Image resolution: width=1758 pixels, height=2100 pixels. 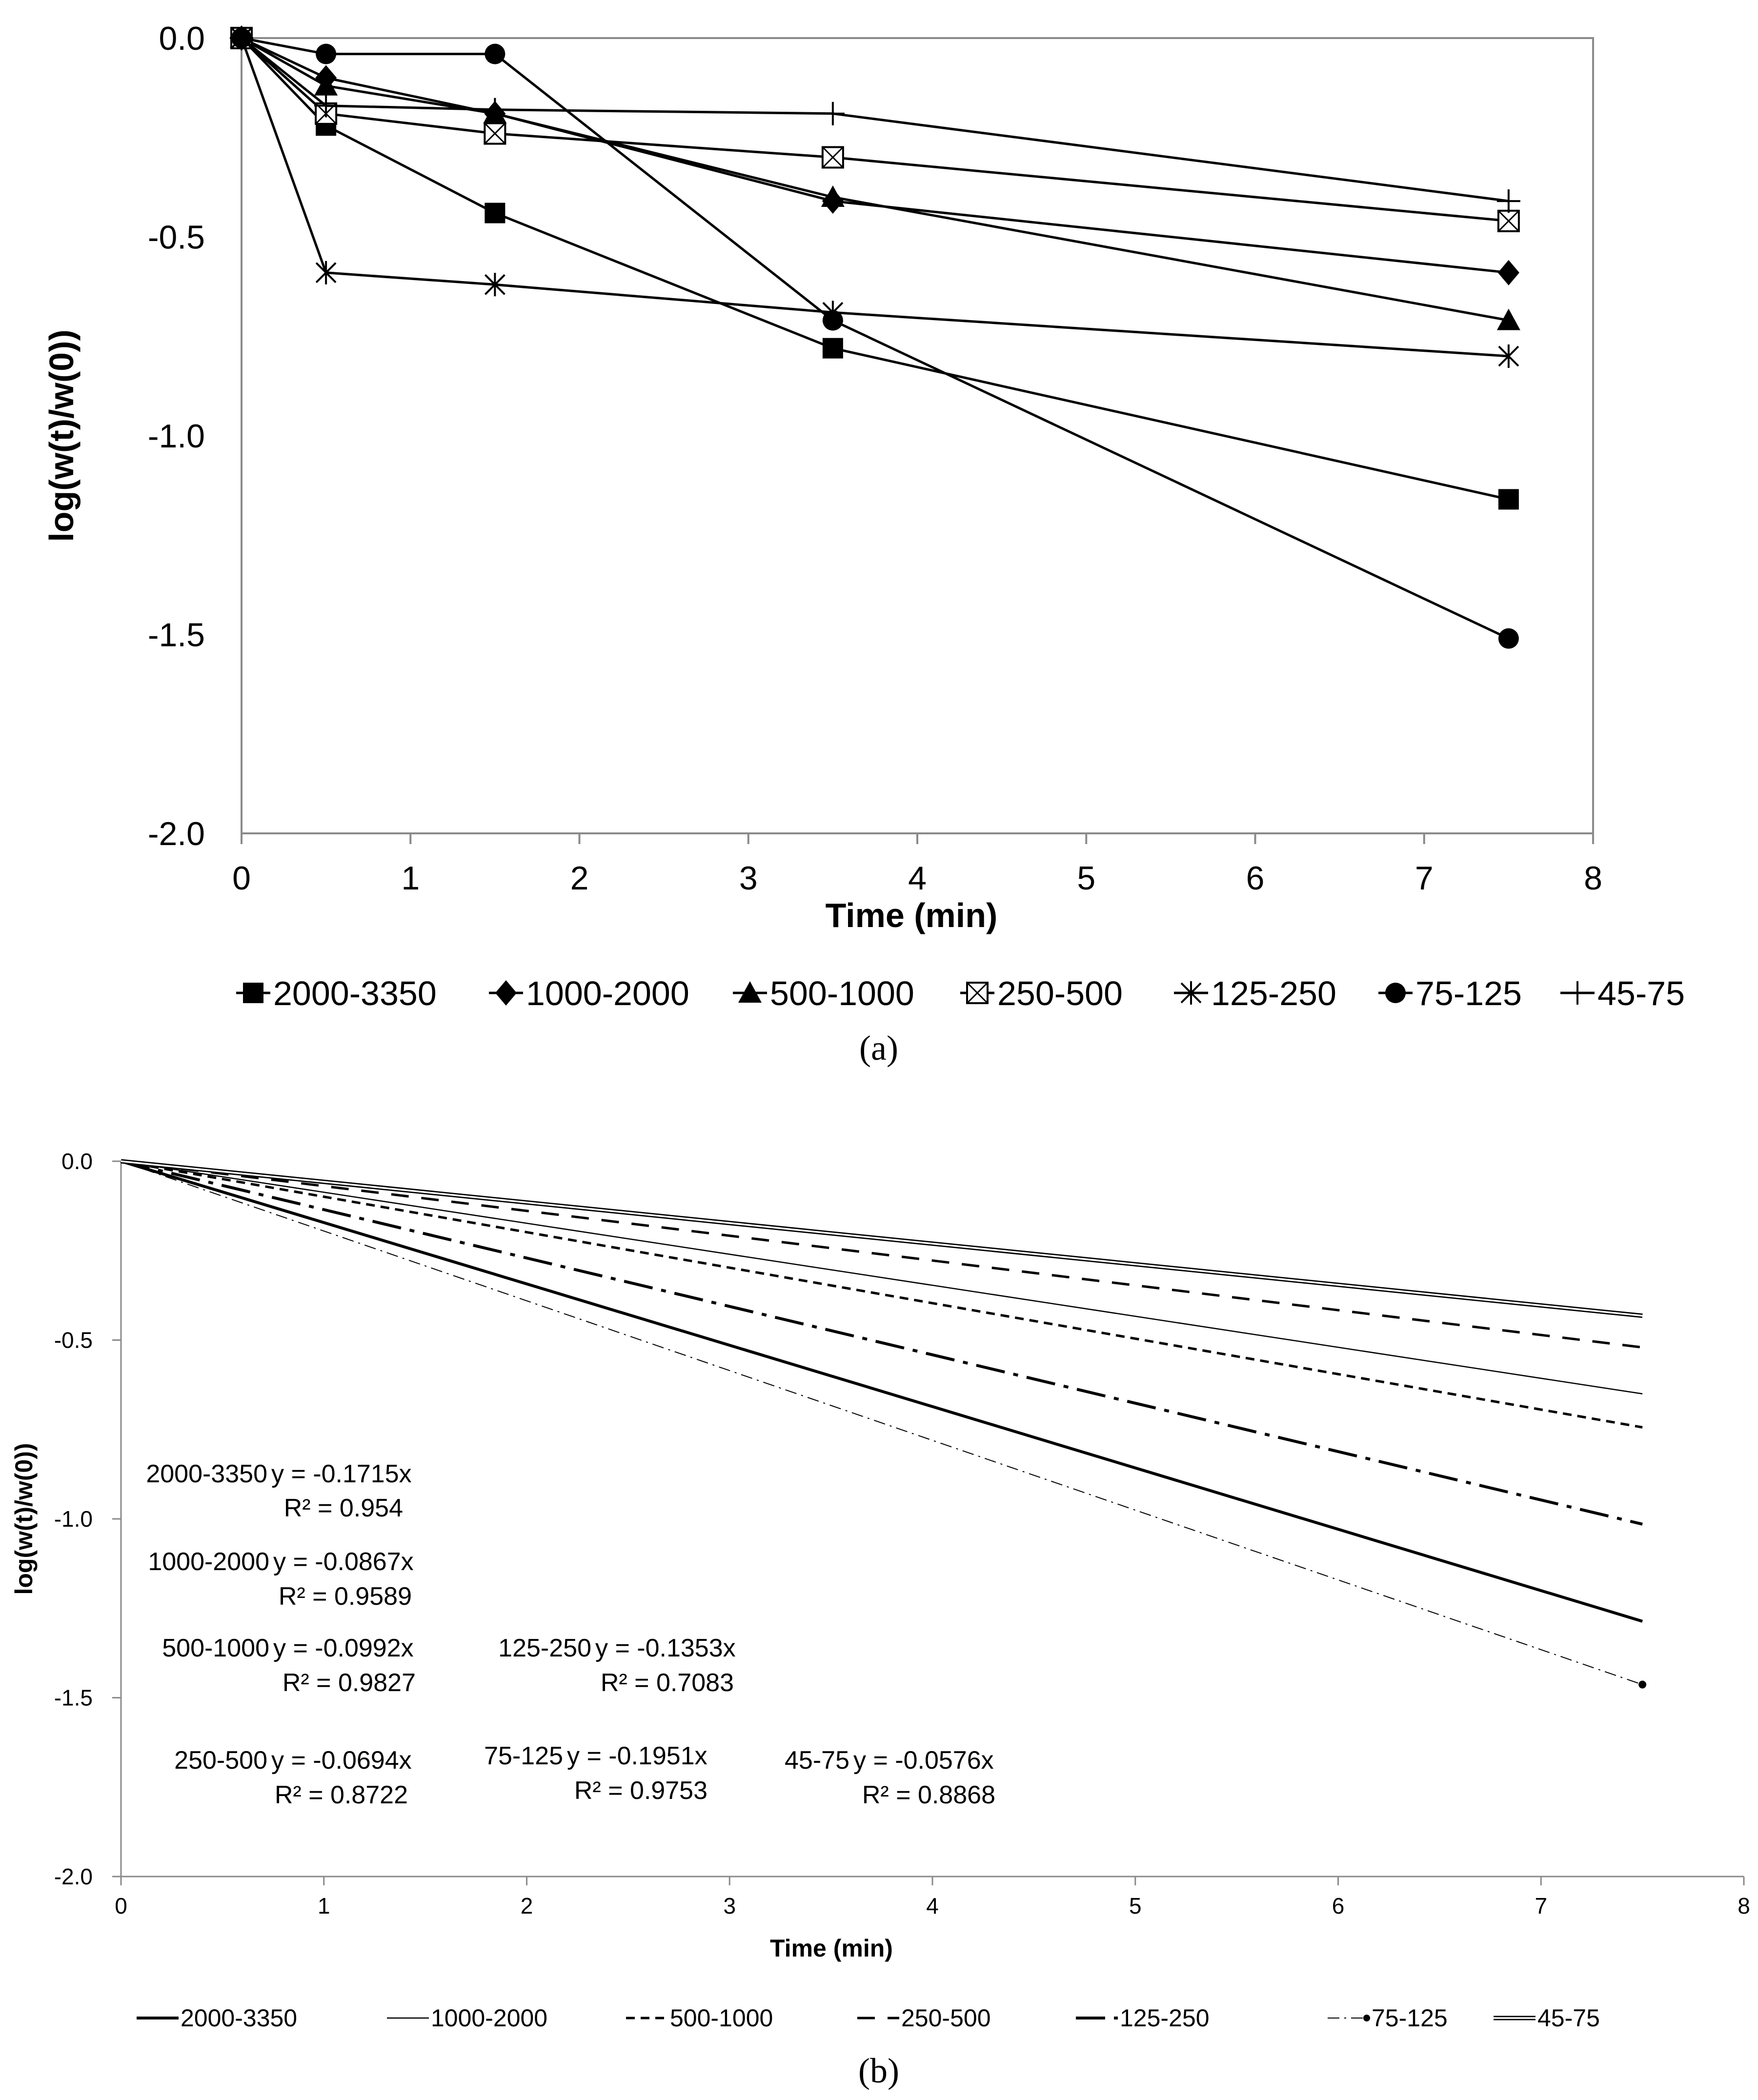 What do you see at coordinates (489, 2018) in the screenshot?
I see `legend-label-b-1000-2000: 1000-2000` at bounding box center [489, 2018].